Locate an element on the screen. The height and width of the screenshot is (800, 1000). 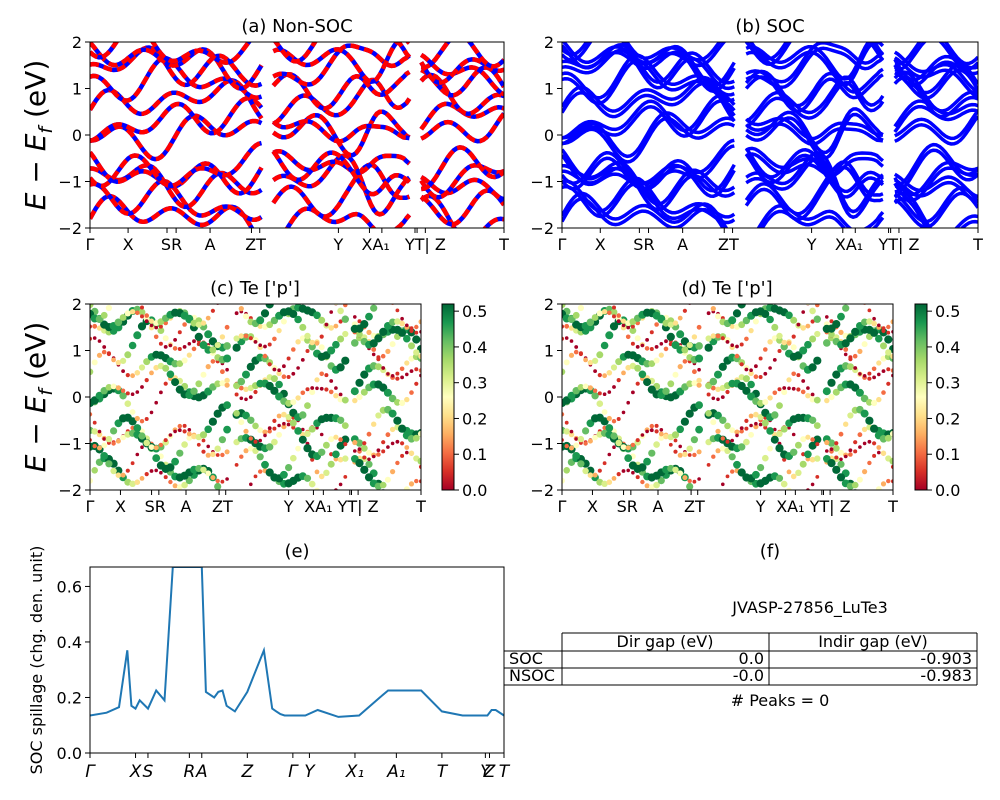
kpoint-label: XA₁ is located at coordinates (790, 506).